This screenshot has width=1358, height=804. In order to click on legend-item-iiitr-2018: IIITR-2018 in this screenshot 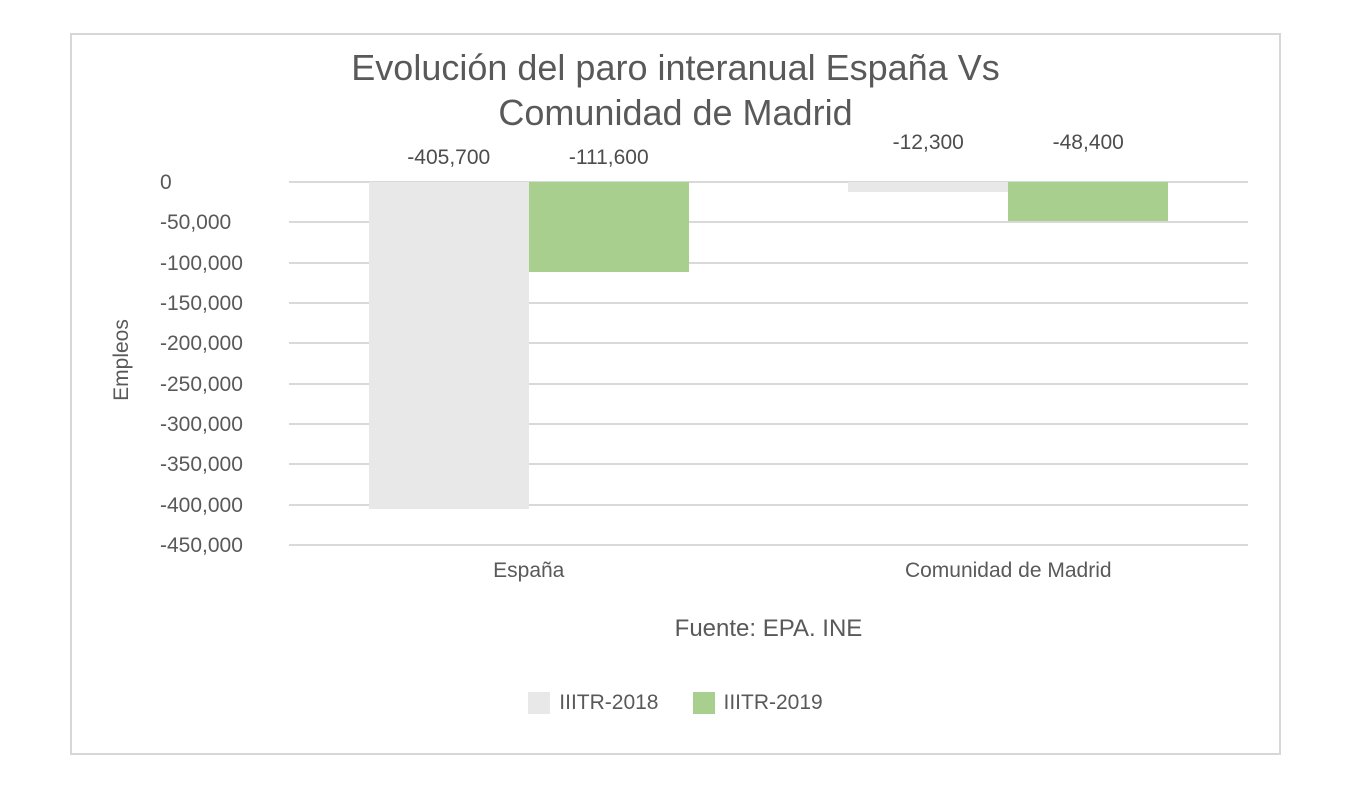, I will do `click(593, 703)`.